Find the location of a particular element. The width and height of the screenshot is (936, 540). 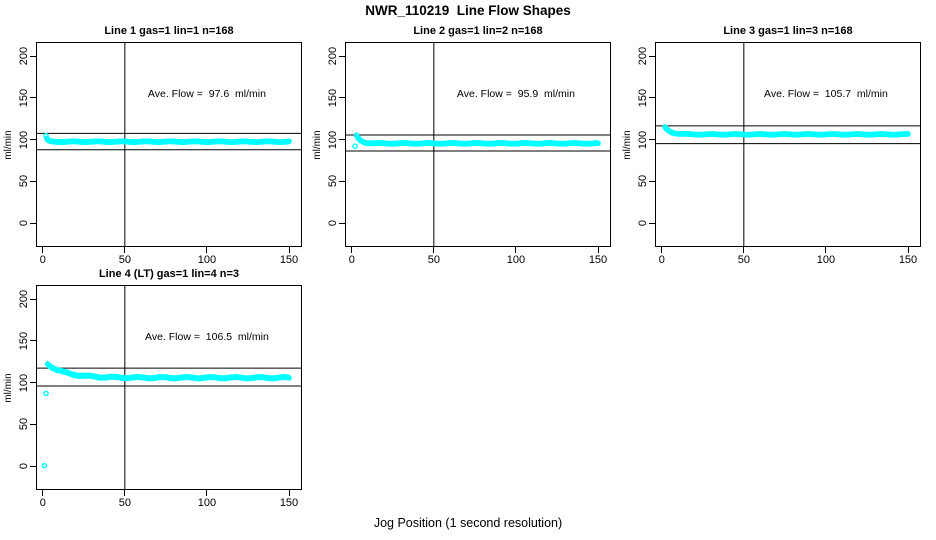

figure-title: NWR_110219 Line Flow Shapes is located at coordinates (468, 10).